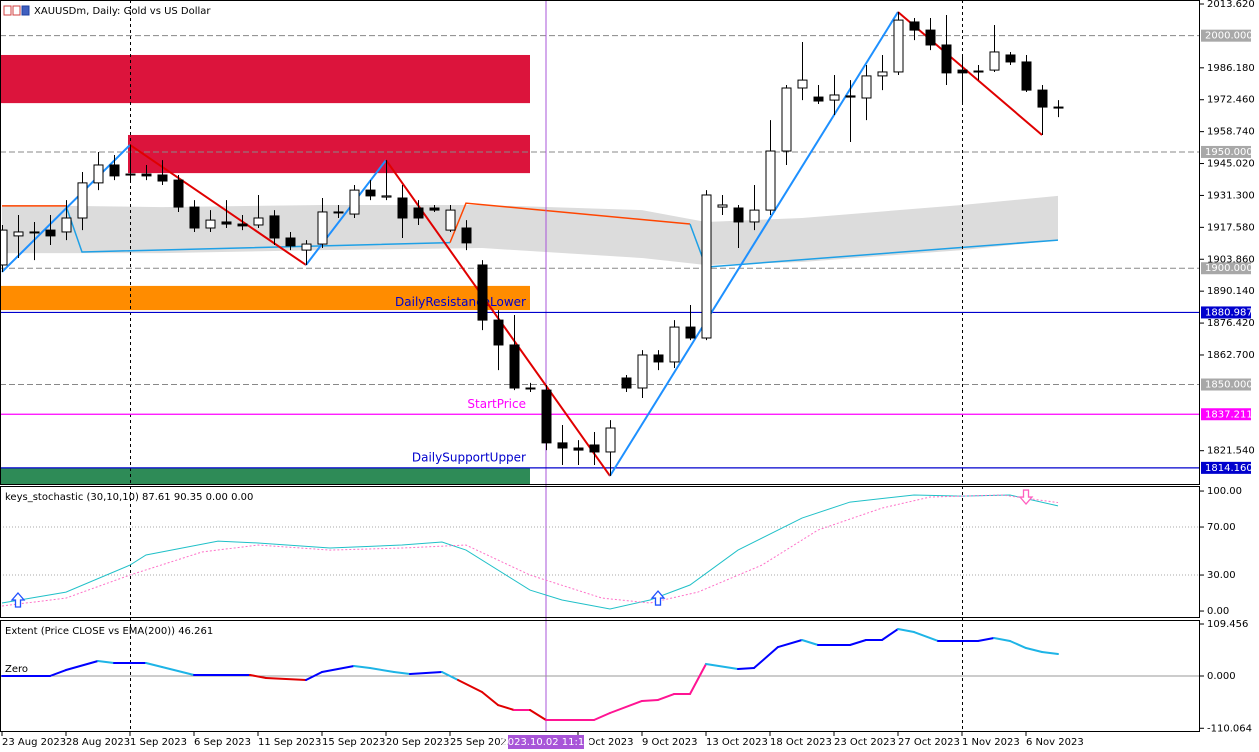  I want to click on x-tick-label: 6 Nov 2023, so click(1055, 742).